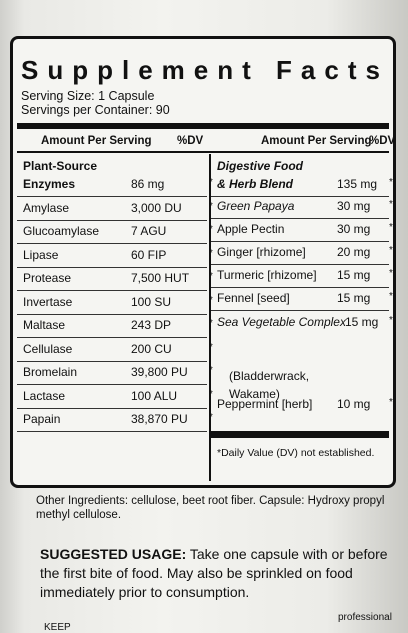  I want to click on left-amount-header: Amount Per Serving, so click(96, 141).